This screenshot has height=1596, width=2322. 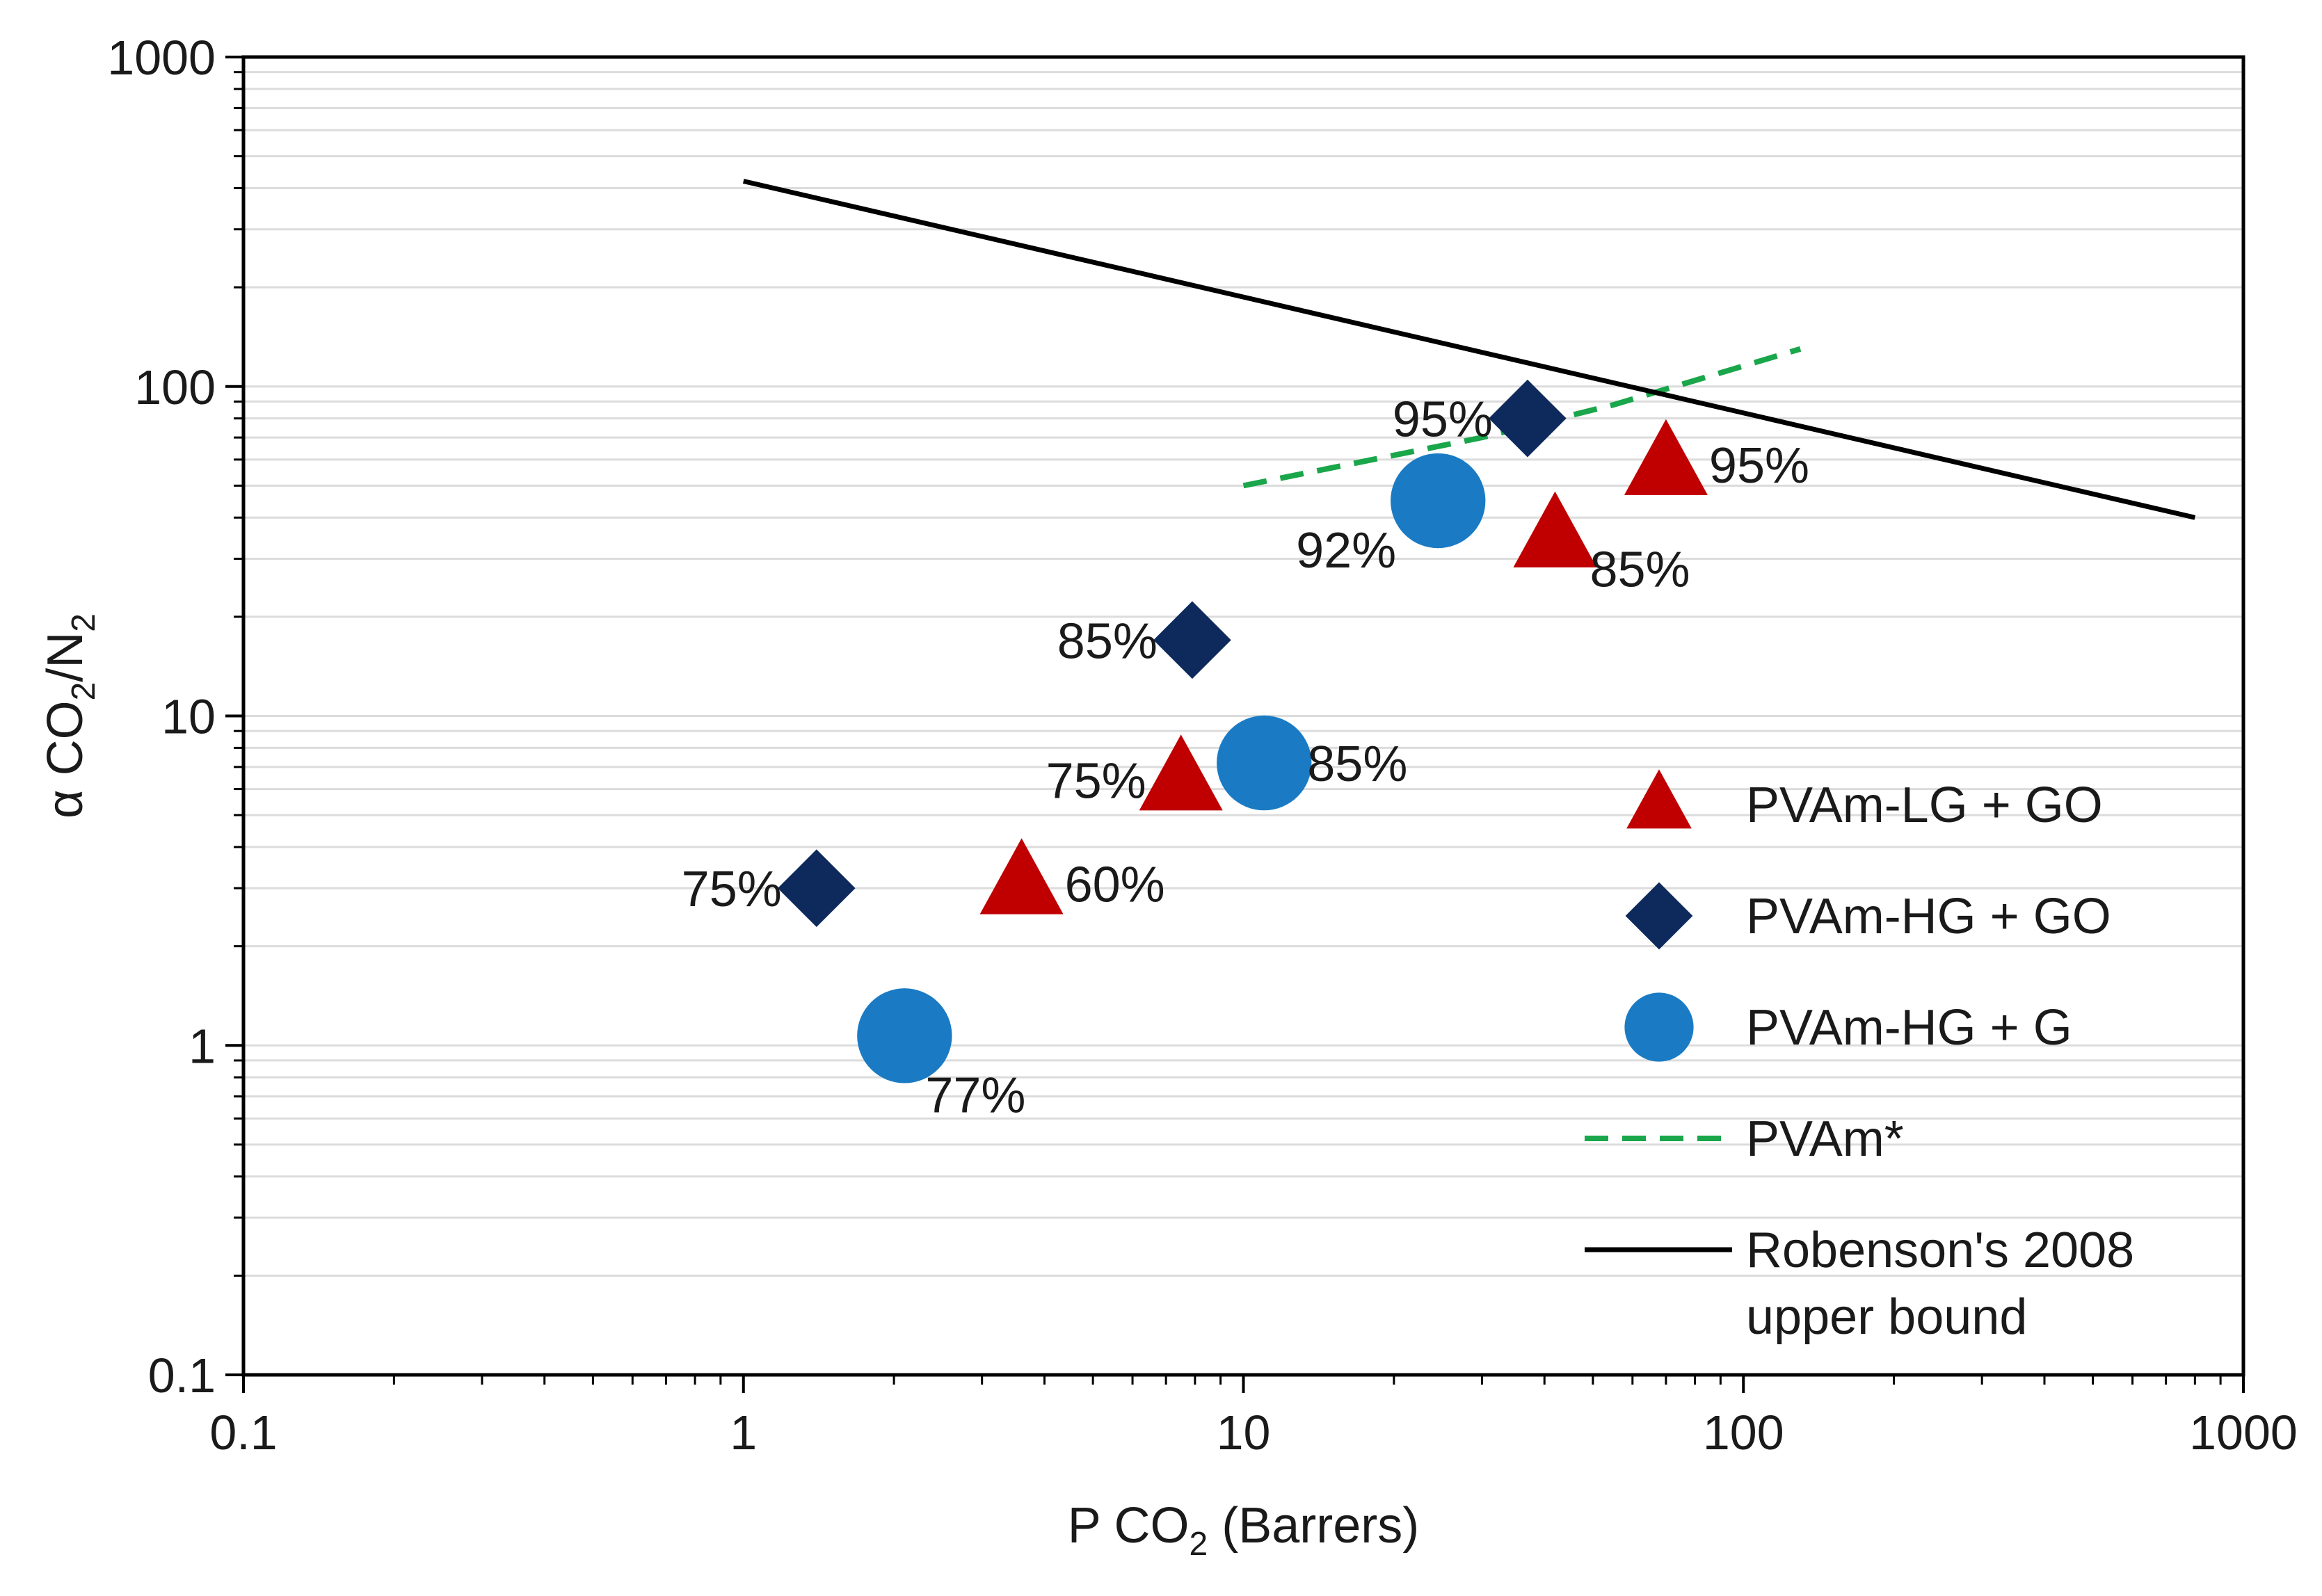 I want to click on legend-label: PVAm*, so click(x=1825, y=1139).